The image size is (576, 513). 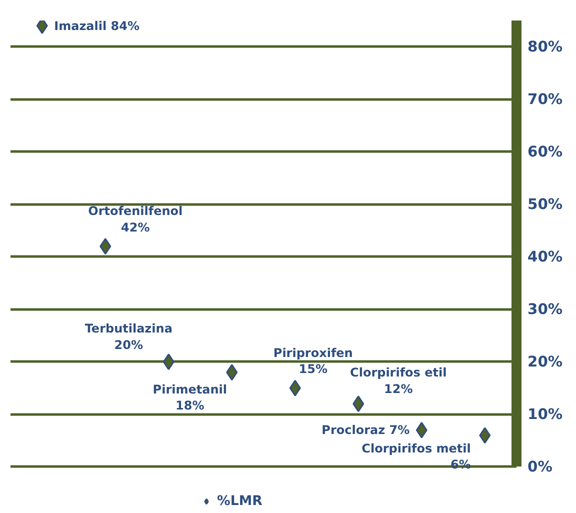 I want to click on data-label: Terbutilazina 20%, so click(x=128, y=337).